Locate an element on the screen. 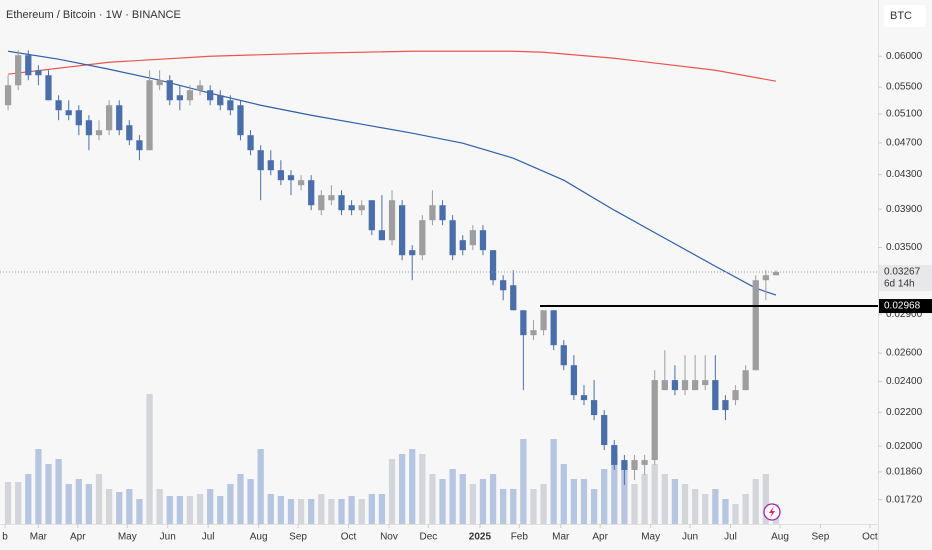 This screenshot has height=550, width=932. level-label-box is located at coordinates (905, 306).